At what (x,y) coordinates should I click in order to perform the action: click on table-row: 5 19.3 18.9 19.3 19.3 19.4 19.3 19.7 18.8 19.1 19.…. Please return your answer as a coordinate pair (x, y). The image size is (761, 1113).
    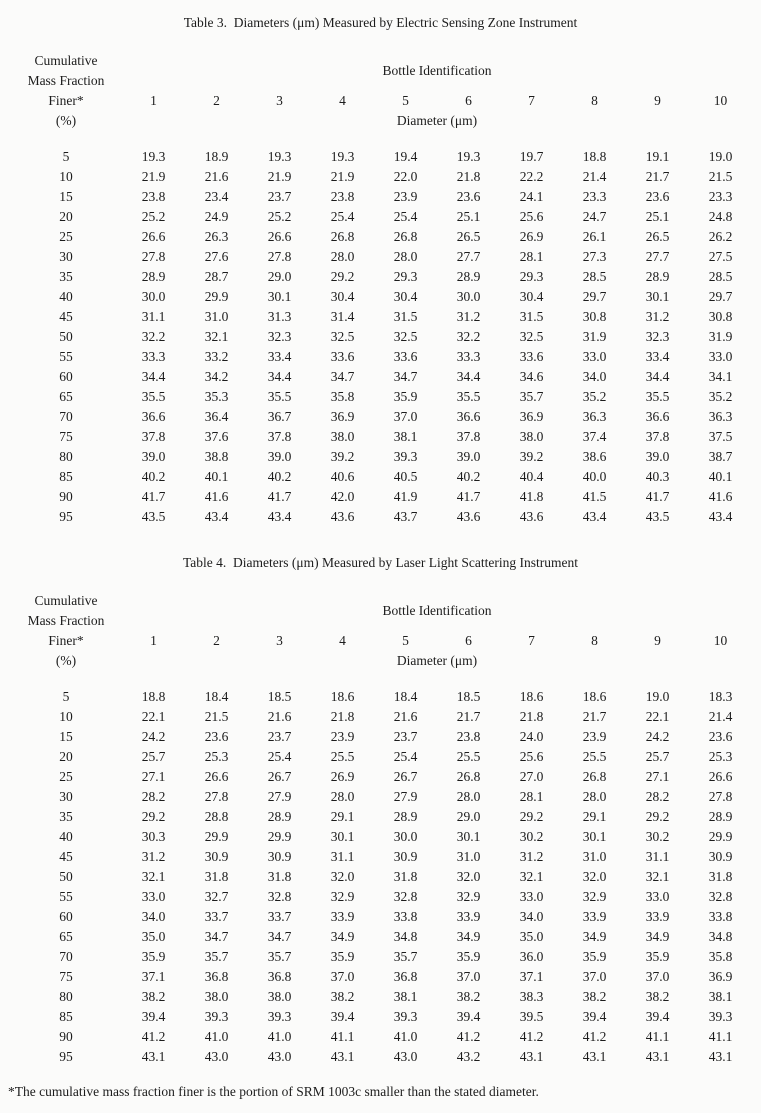
    Looking at the image, I should click on (380, 157).